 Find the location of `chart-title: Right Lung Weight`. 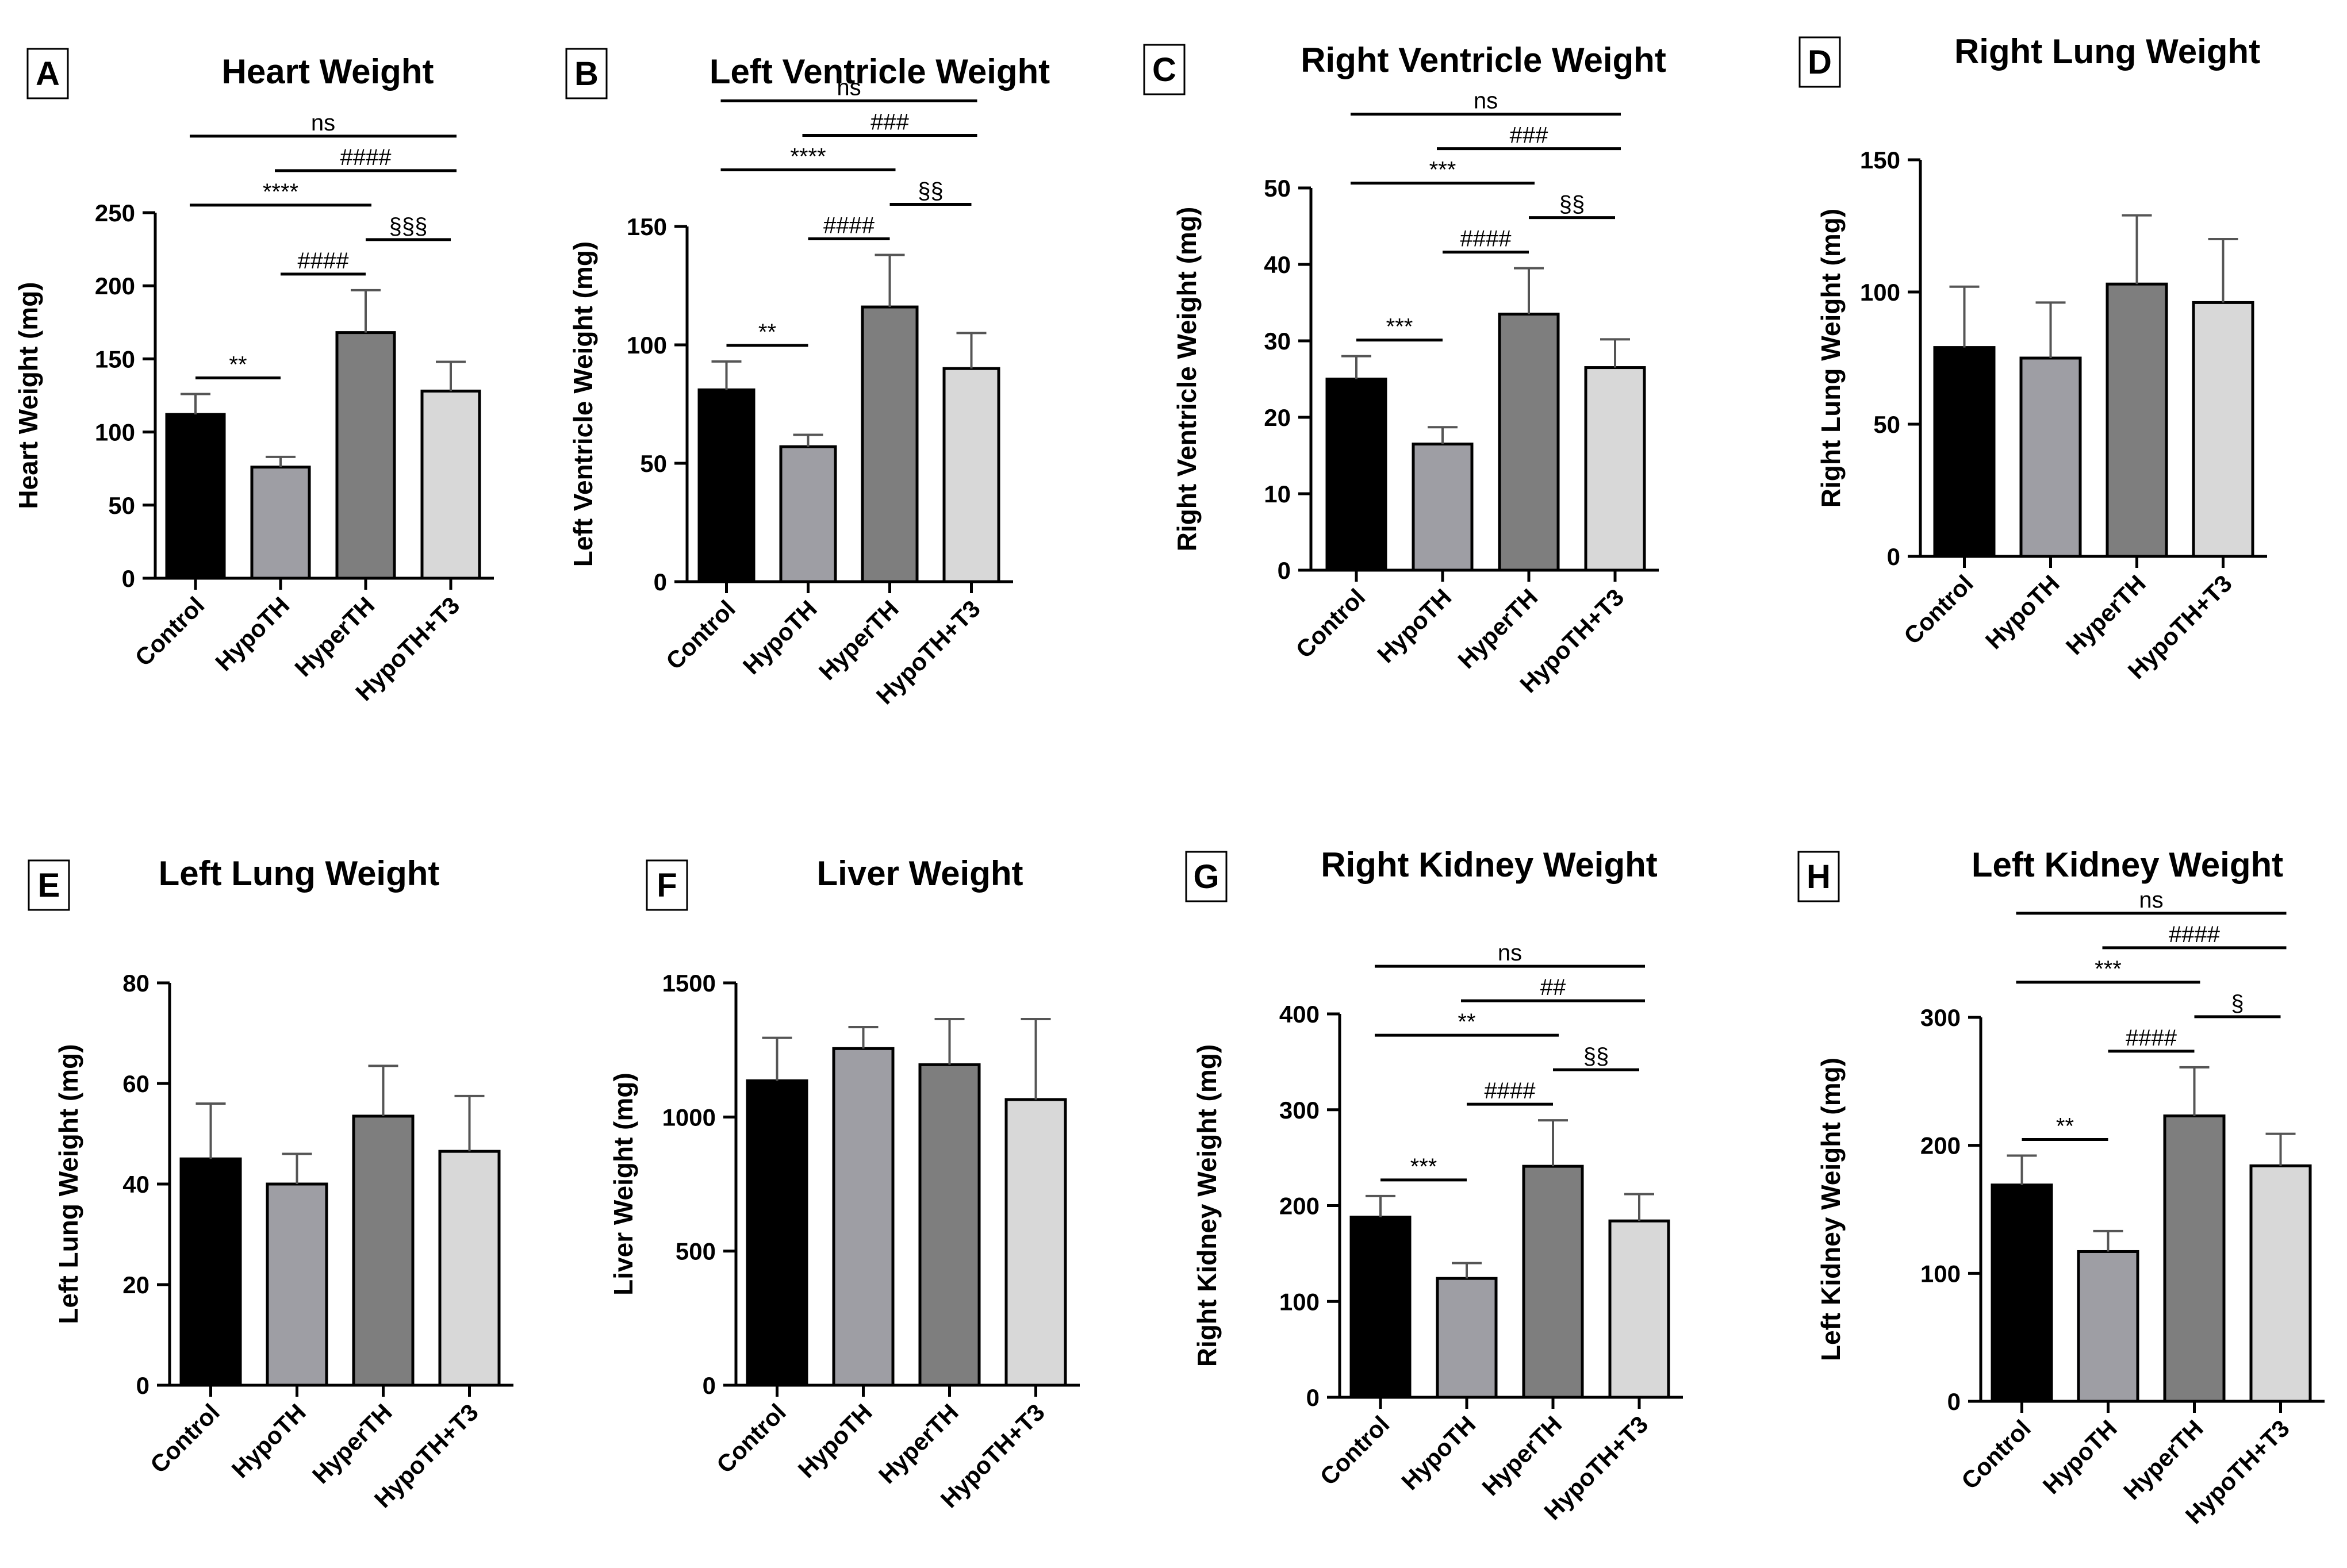

chart-title: Right Lung Weight is located at coordinates (2107, 52).